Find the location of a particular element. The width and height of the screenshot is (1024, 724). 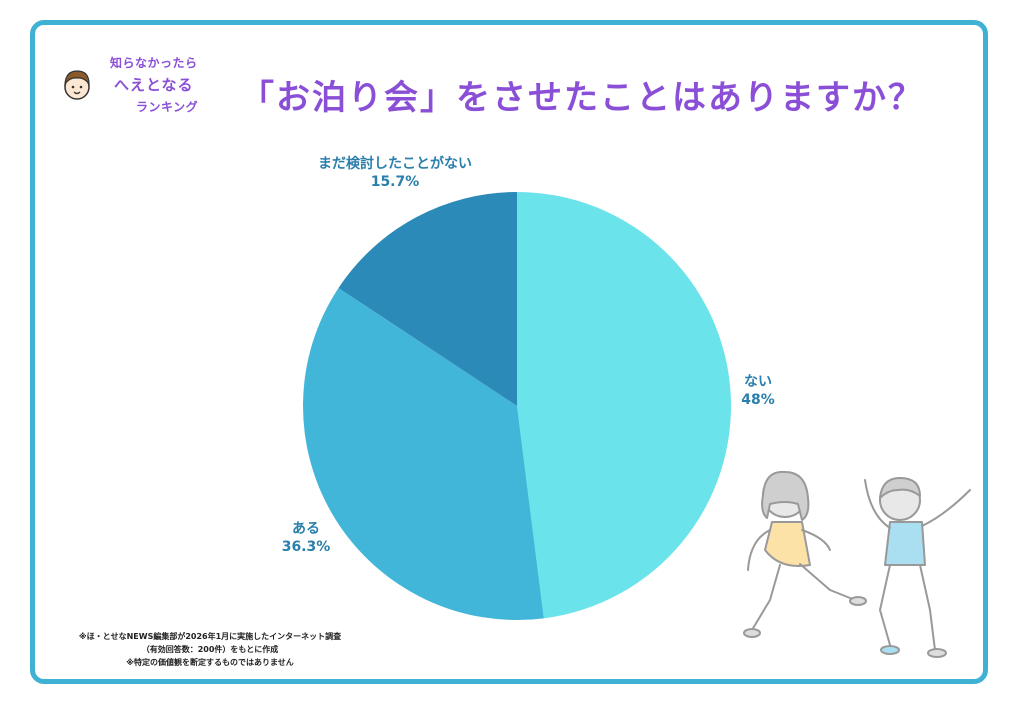

slice-label-none: ない 48% is located at coordinates (758, 391).